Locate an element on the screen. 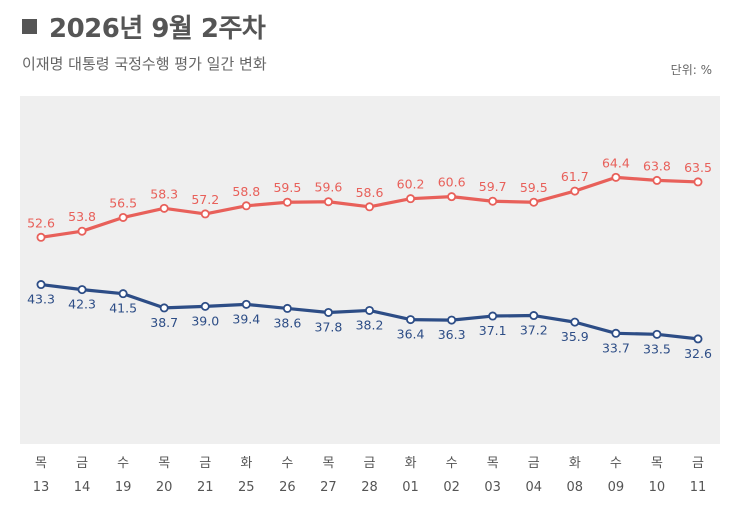 Image resolution: width=740 pixels, height=513 pixels. data-label-negative: 32.6 is located at coordinates (698, 353).